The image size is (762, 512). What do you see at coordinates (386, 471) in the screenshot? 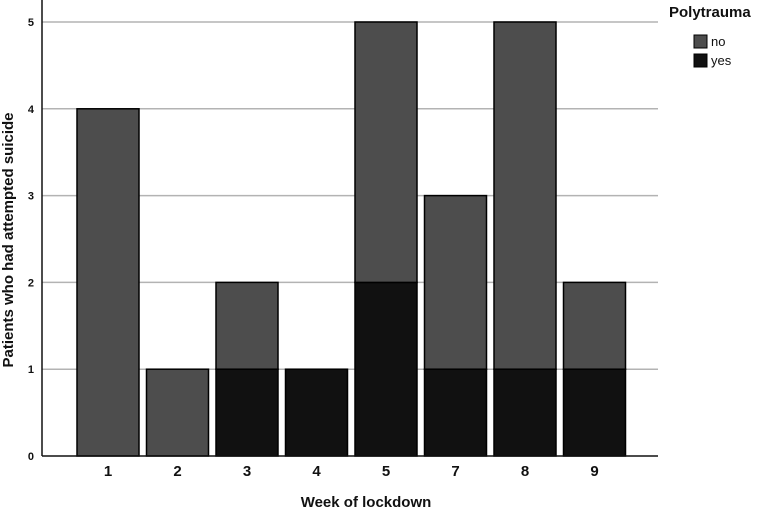
I see `x-tick-label: 5` at bounding box center [386, 471].